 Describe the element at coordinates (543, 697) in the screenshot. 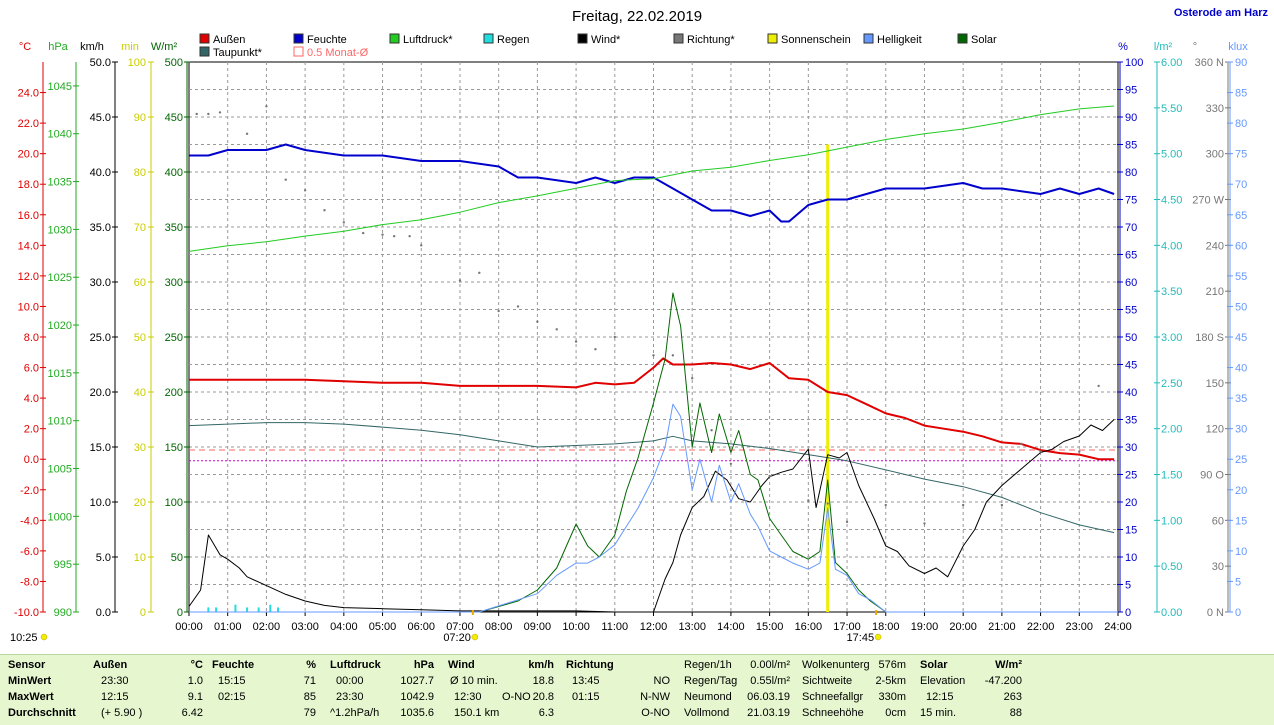

I see `wind-value: 20.8` at that location.